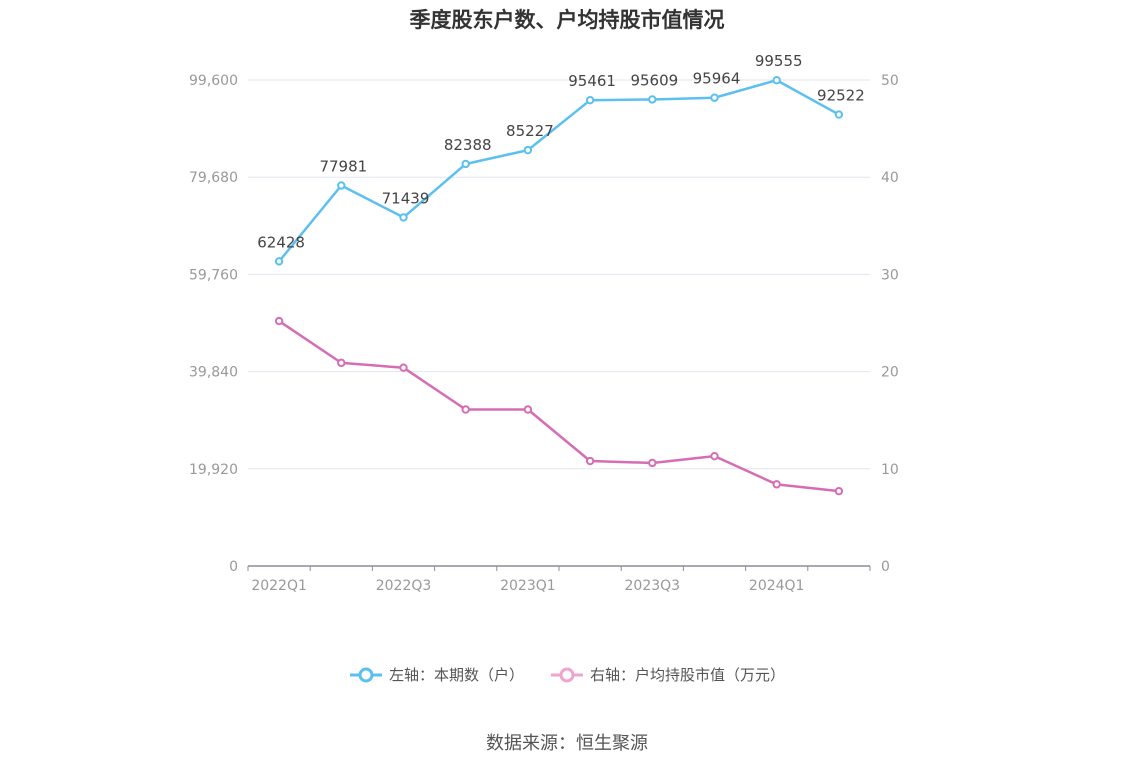 The image size is (1134, 766). I want to click on x-tick-label: 2022Q3, so click(404, 586).